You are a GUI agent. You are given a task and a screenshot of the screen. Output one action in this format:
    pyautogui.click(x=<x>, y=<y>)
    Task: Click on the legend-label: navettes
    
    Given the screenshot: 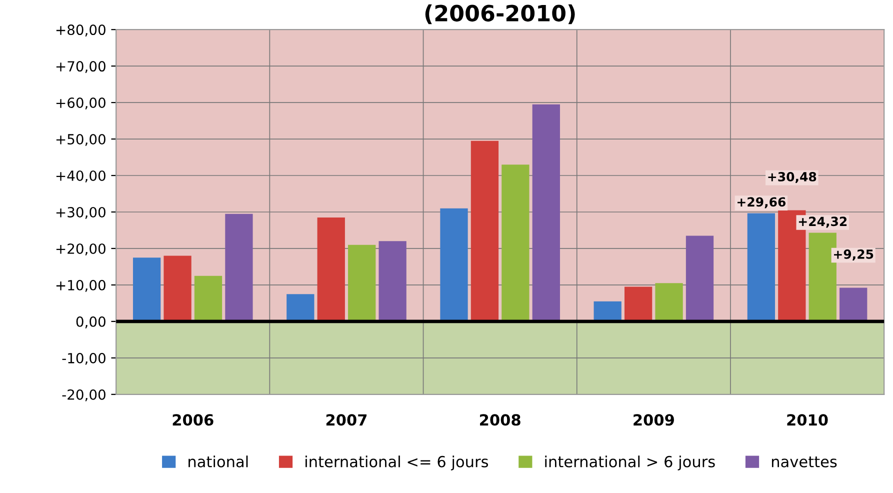 What is the action you would take?
    pyautogui.click(x=804, y=462)
    